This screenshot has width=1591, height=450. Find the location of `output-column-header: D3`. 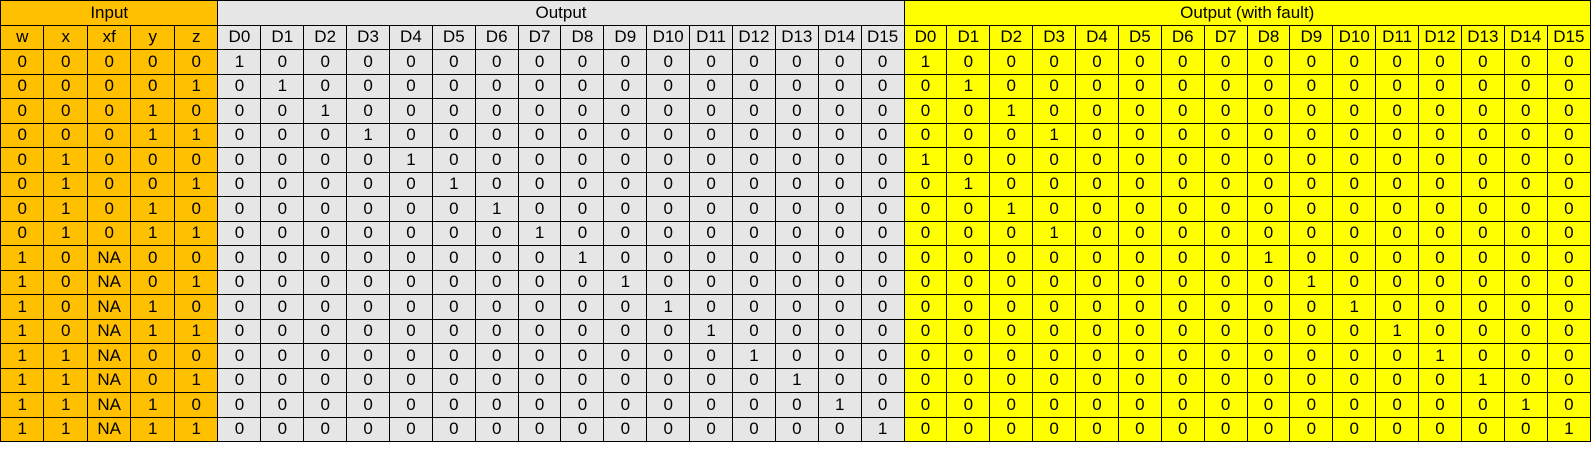

output-column-header: D3 is located at coordinates (368, 37).